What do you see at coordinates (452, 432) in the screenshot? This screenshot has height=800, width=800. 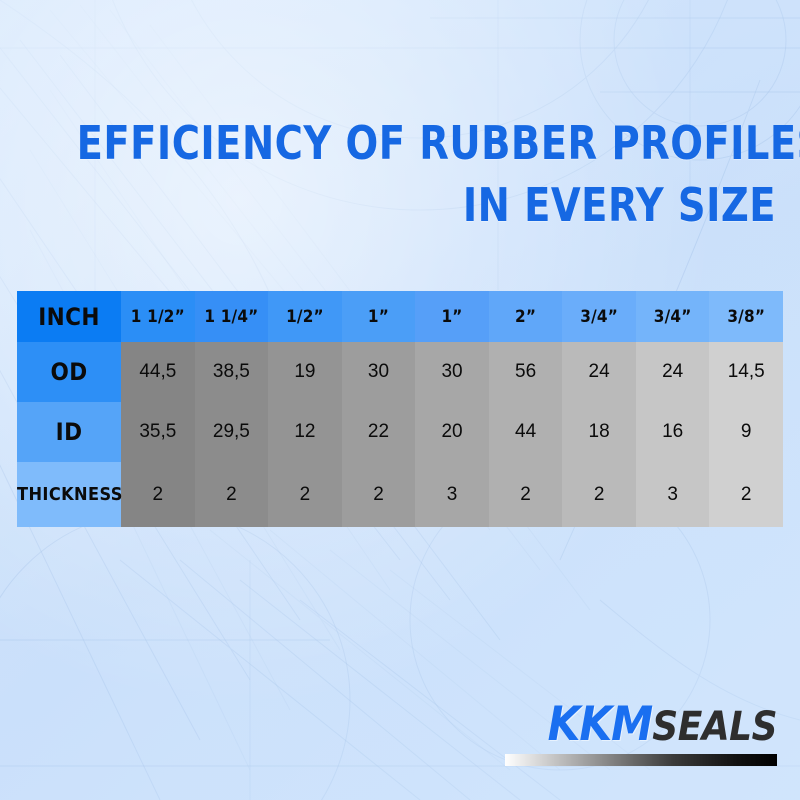 I see `cell-id-5: 20` at bounding box center [452, 432].